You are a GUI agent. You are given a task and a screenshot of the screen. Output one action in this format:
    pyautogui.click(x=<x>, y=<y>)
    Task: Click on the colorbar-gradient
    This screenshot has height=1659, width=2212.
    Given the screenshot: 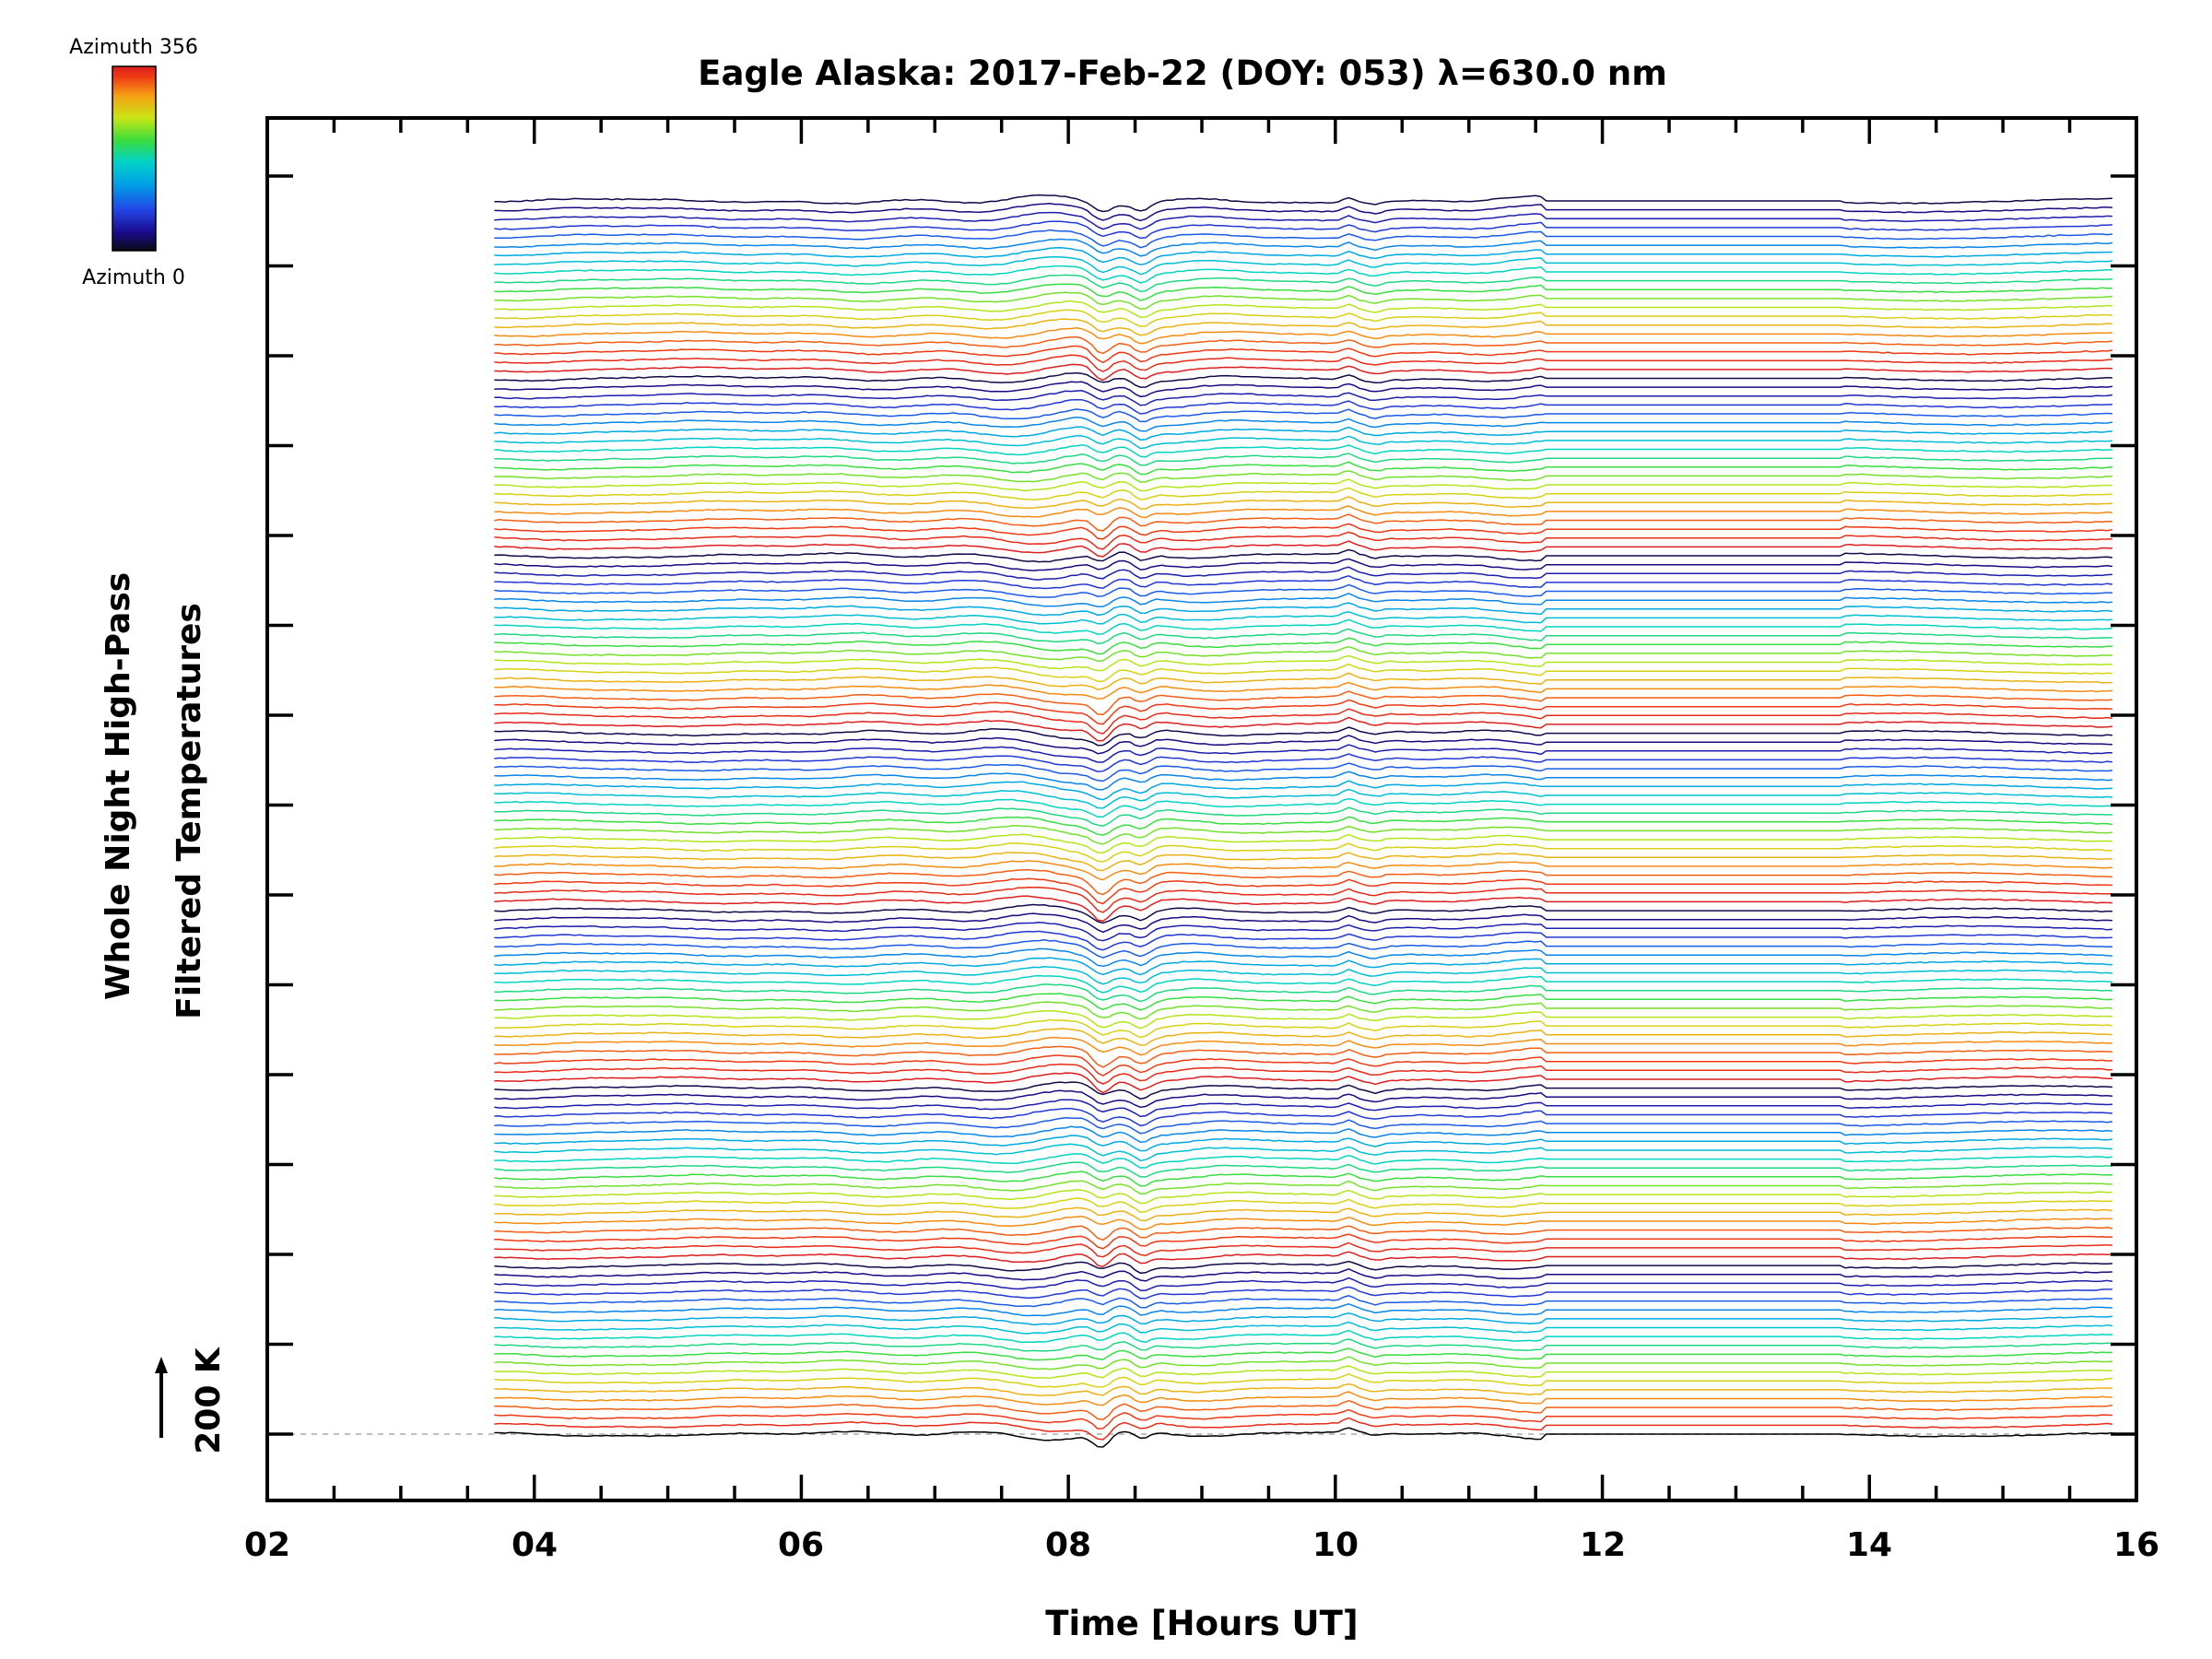 What is the action you would take?
    pyautogui.click(x=134, y=158)
    